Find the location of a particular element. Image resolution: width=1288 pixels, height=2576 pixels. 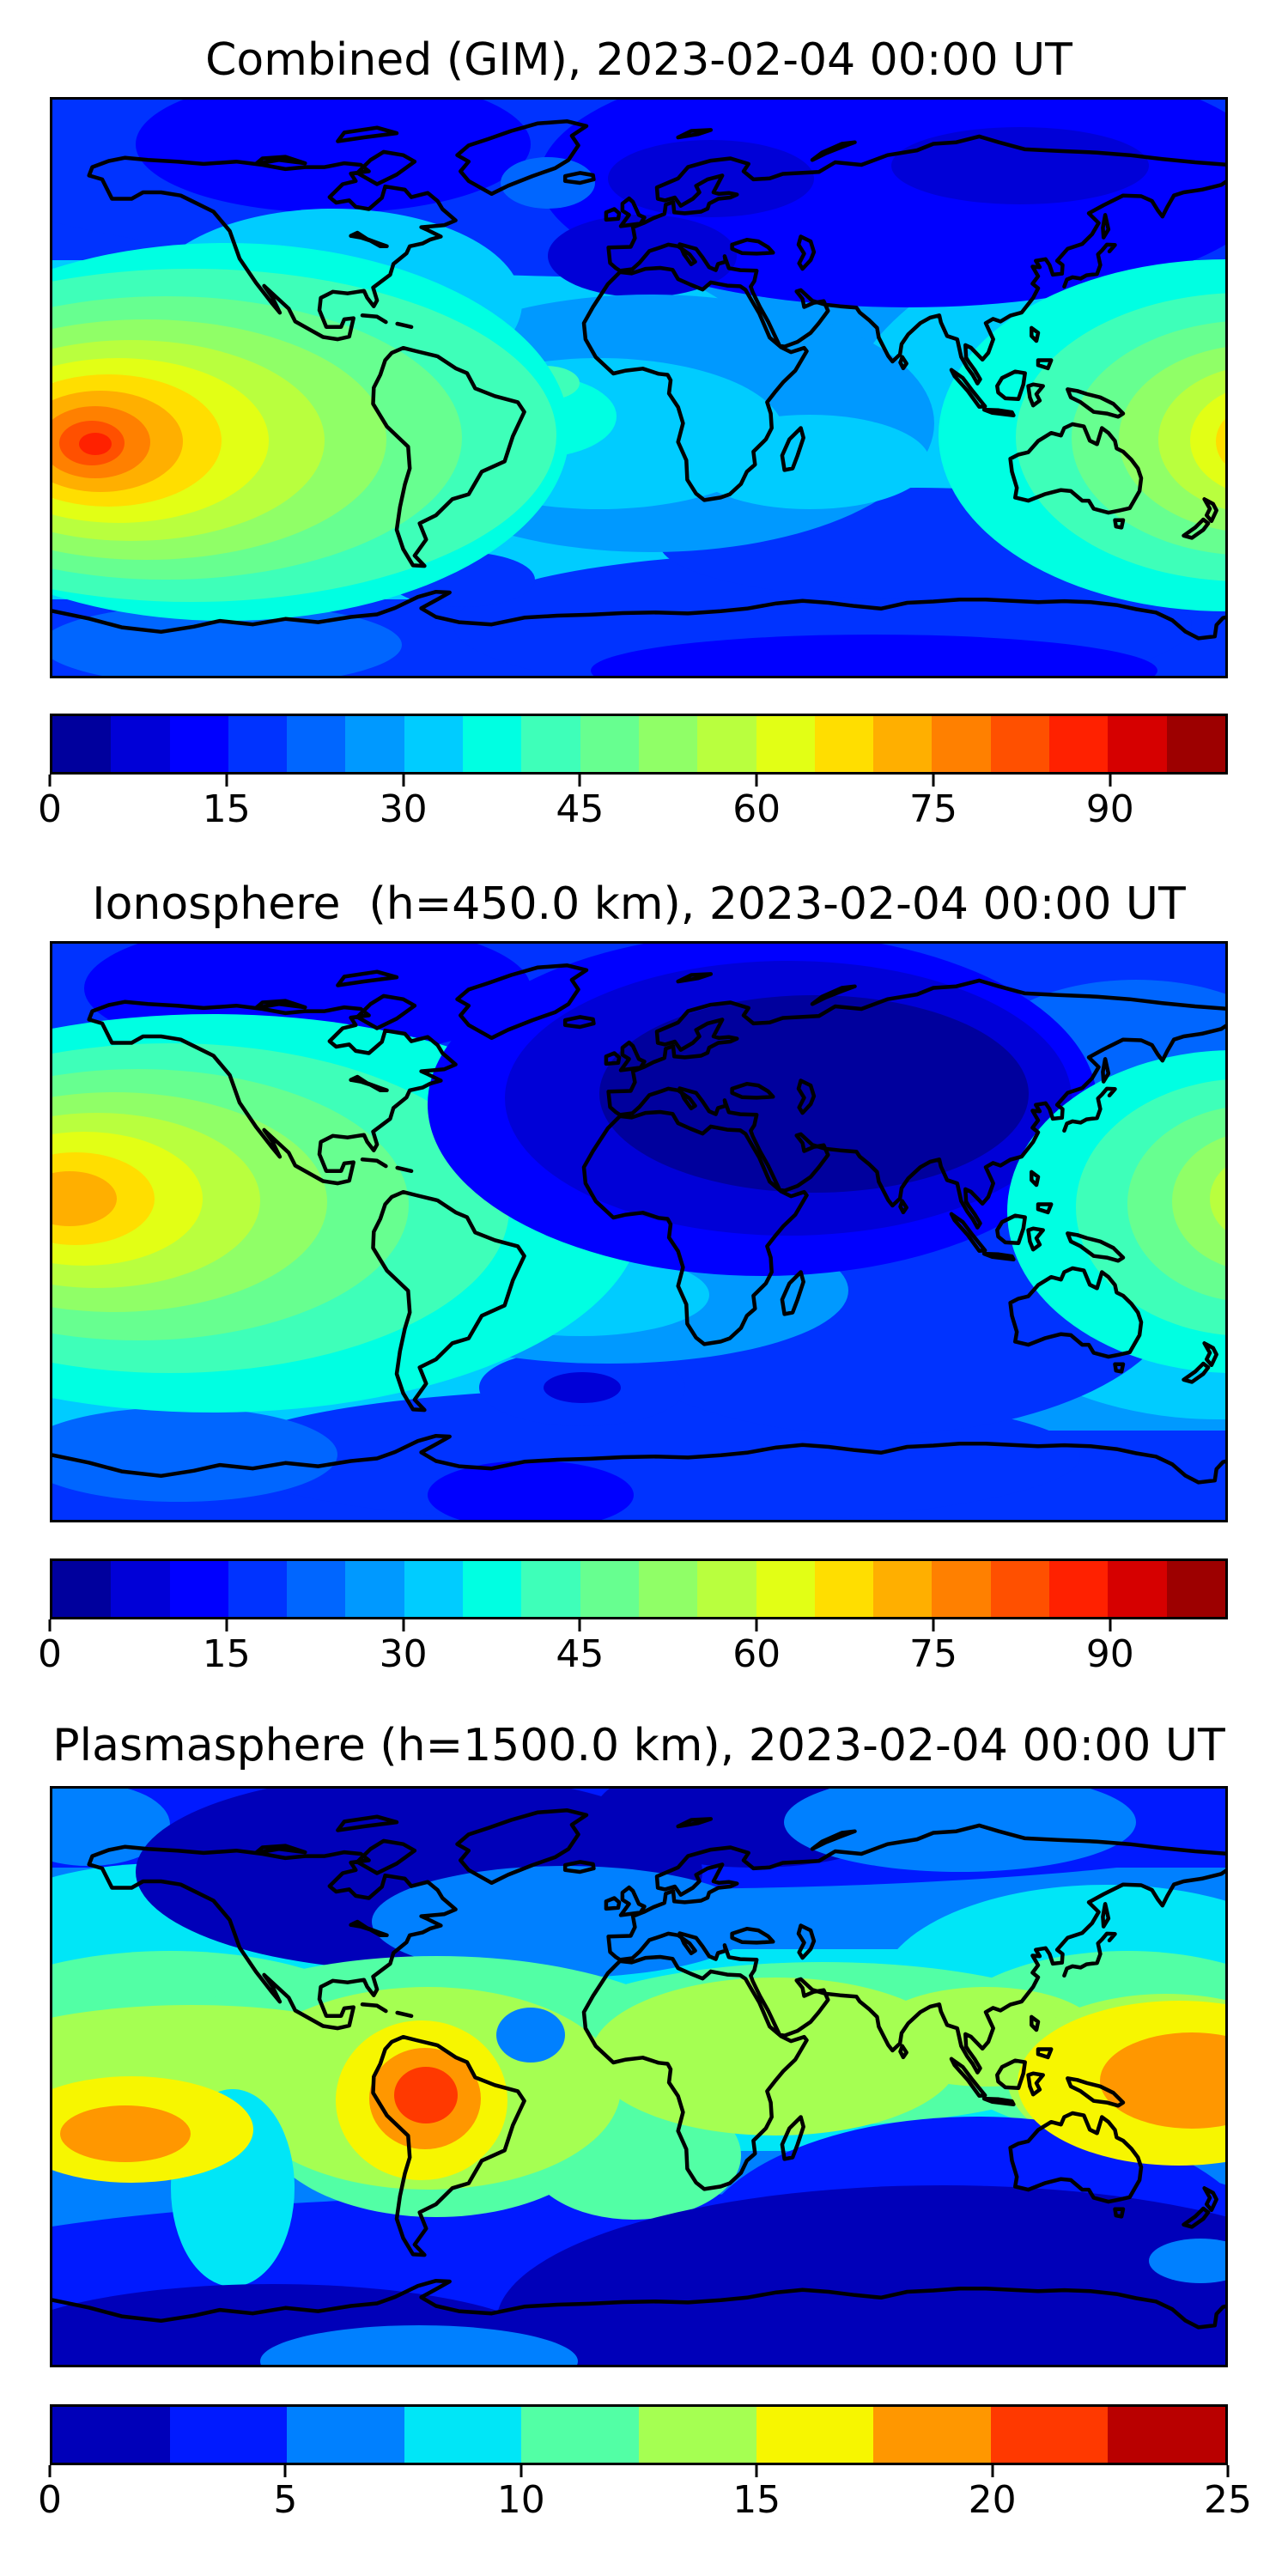

colorbar-ionosphere is located at coordinates (639, 1588).